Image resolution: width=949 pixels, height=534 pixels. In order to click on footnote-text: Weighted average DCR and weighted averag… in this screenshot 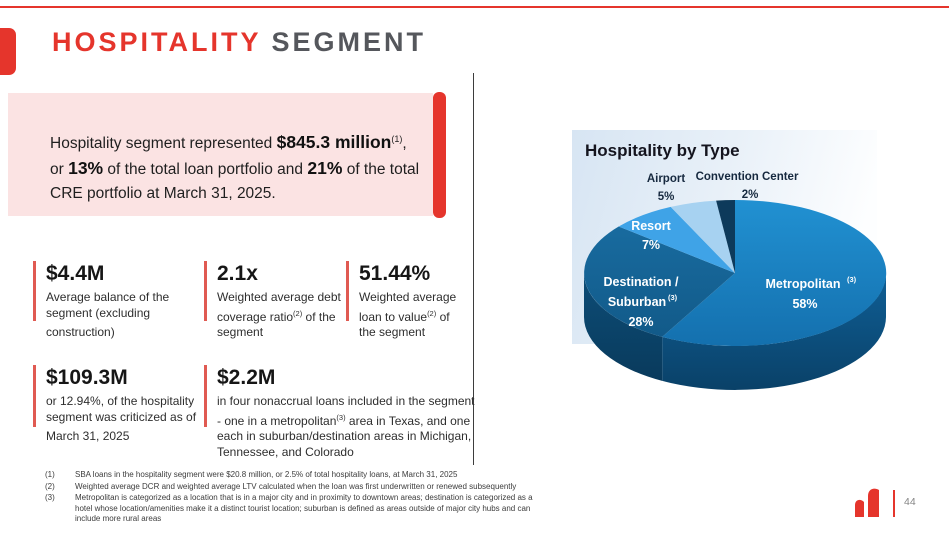, I will do `click(296, 486)`.